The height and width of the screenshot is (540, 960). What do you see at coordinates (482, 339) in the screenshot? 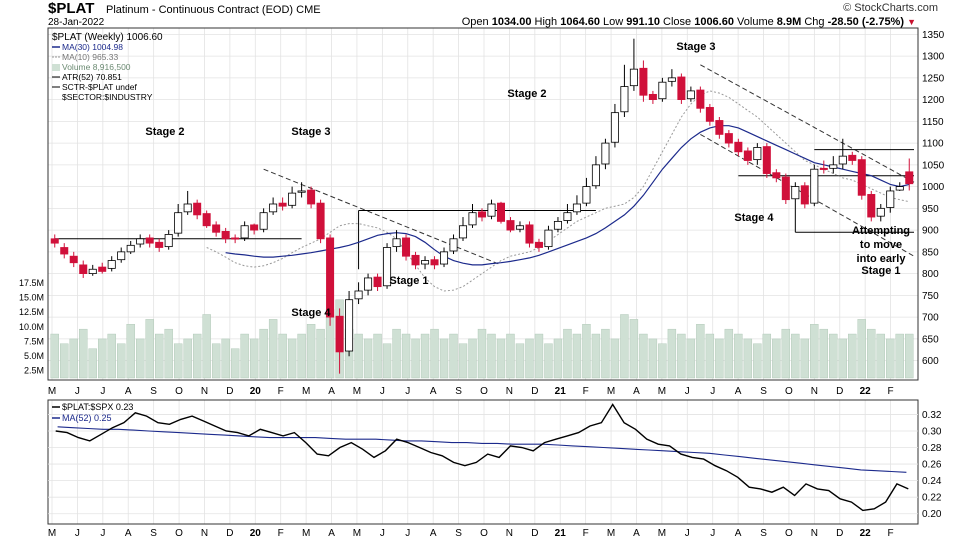
I see `volume-bars` at bounding box center [482, 339].